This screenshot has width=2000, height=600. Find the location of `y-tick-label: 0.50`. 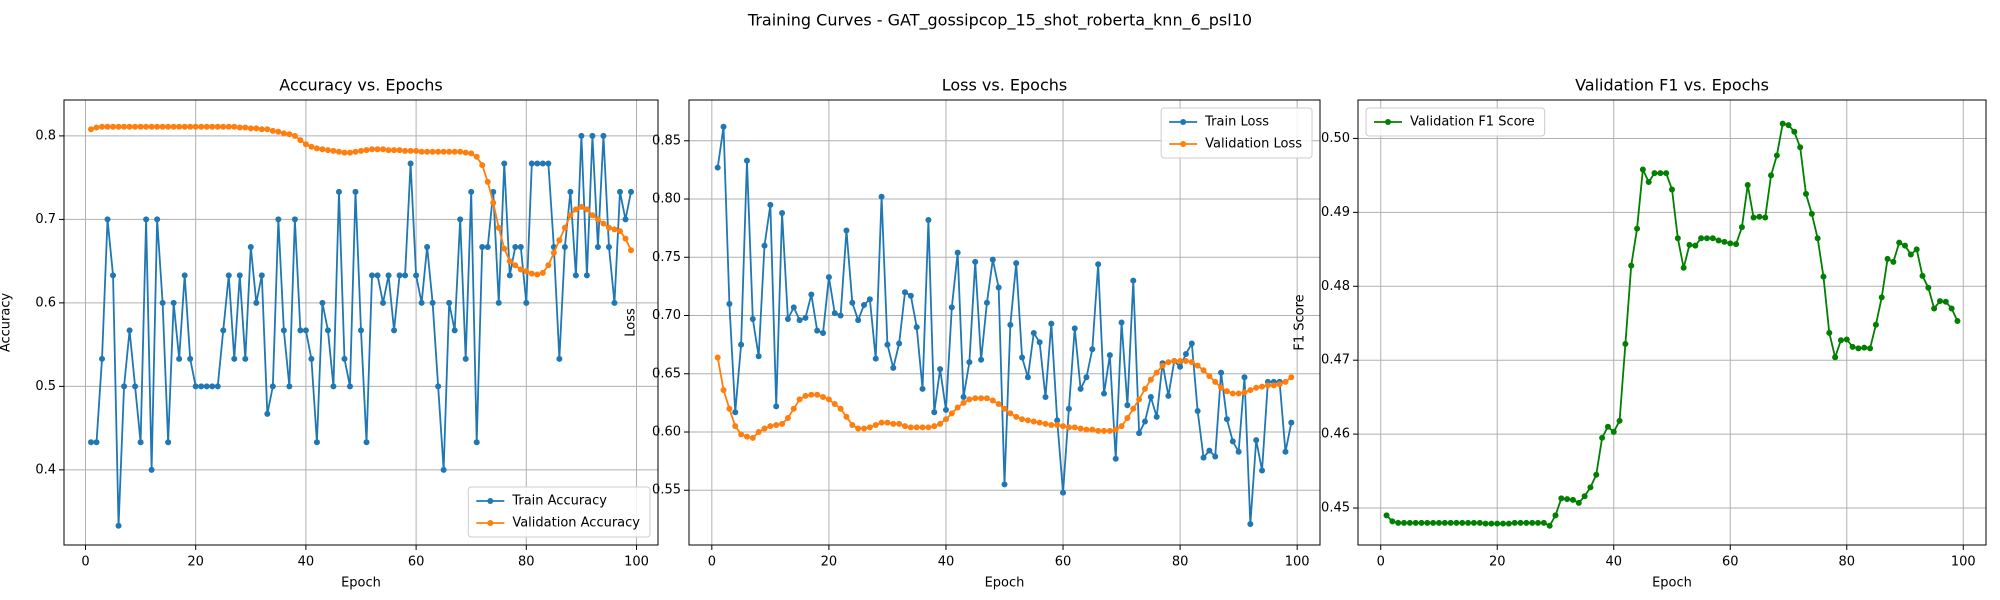

y-tick-label: 0.50 is located at coordinates (1335, 138).